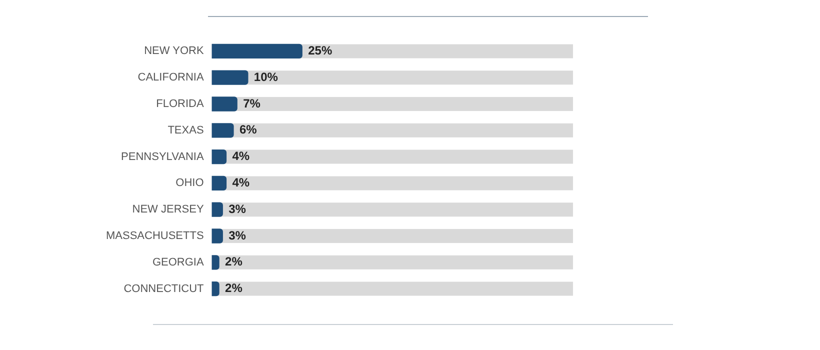  I want to click on y-tick-label: NEW JERSEY, so click(168, 210).